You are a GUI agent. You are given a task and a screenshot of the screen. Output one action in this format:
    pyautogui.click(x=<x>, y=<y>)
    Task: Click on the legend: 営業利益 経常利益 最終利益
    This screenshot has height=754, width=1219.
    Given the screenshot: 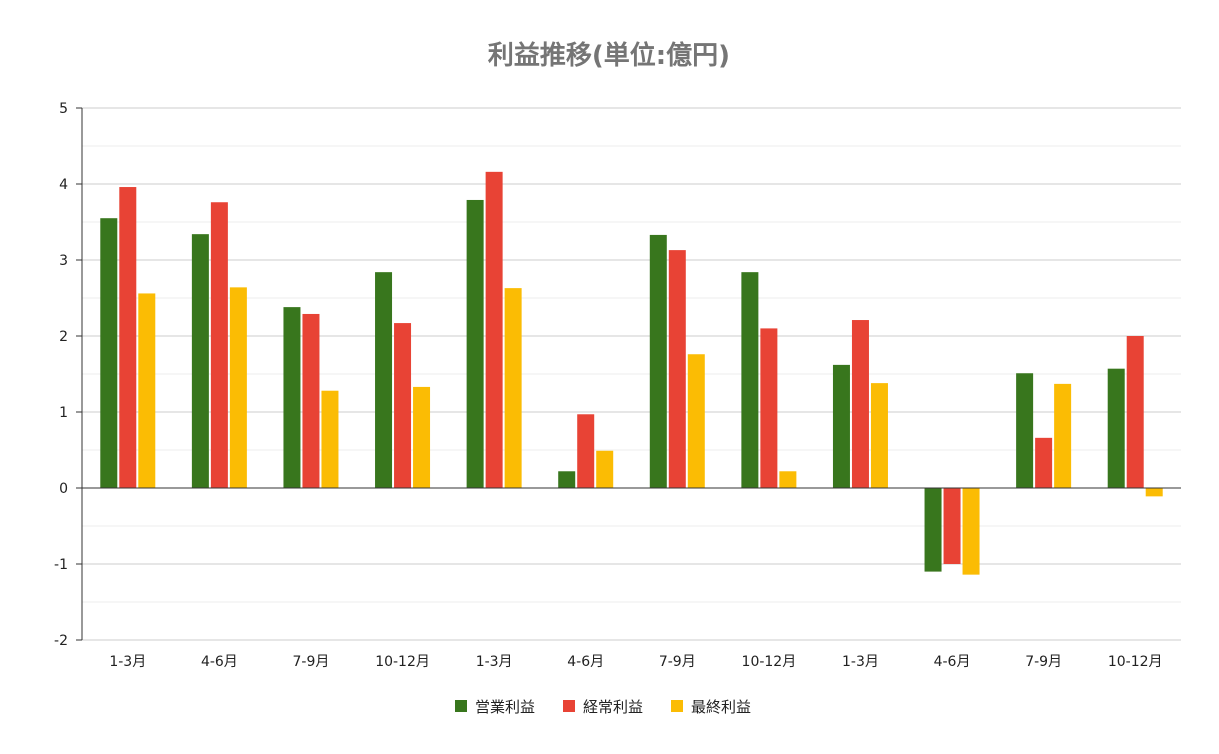 What is the action you would take?
    pyautogui.click(x=603, y=707)
    